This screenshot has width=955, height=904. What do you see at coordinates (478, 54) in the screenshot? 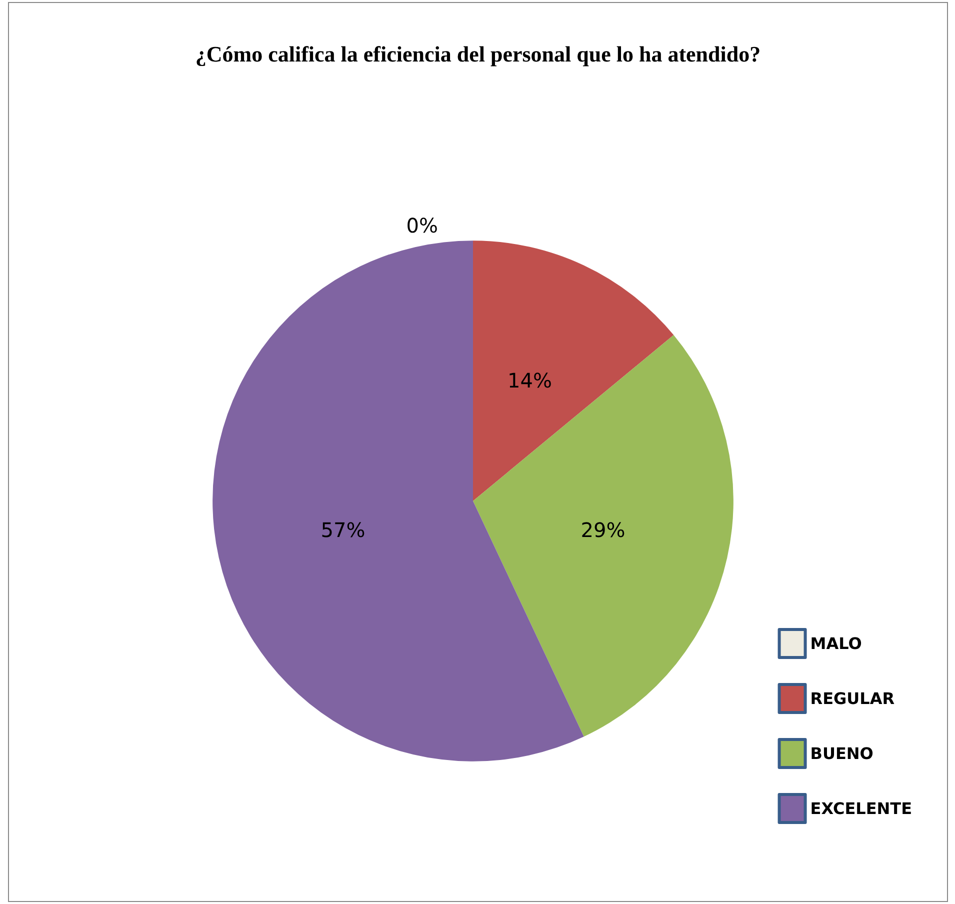
I see `chart-title: ¿Cómo califica la eficiencia del personal que lo ha atendido?` at bounding box center [478, 54].